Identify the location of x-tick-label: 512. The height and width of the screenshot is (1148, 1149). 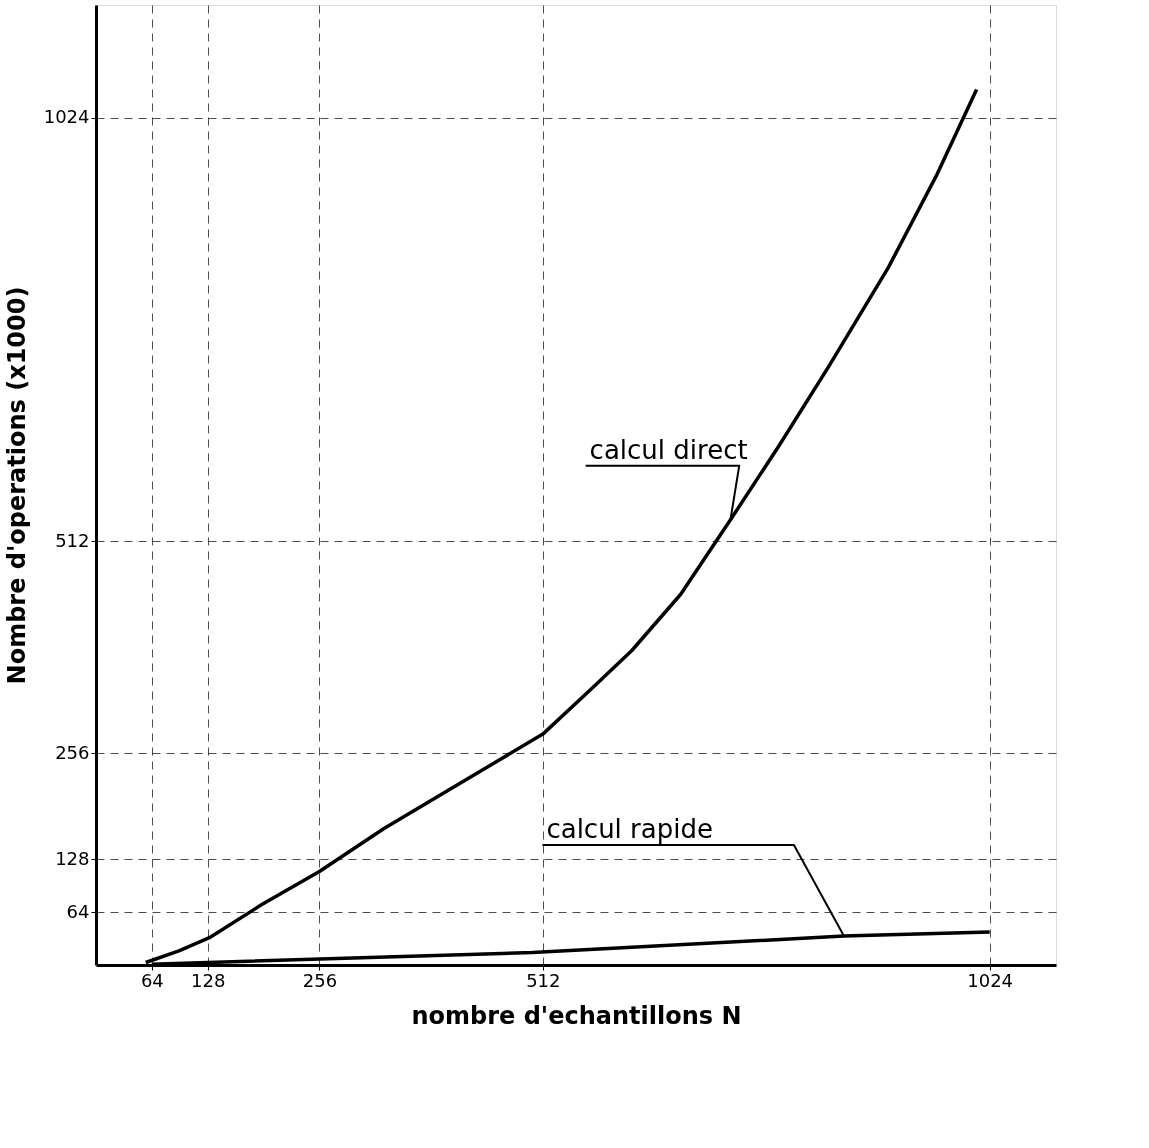
(543, 980).